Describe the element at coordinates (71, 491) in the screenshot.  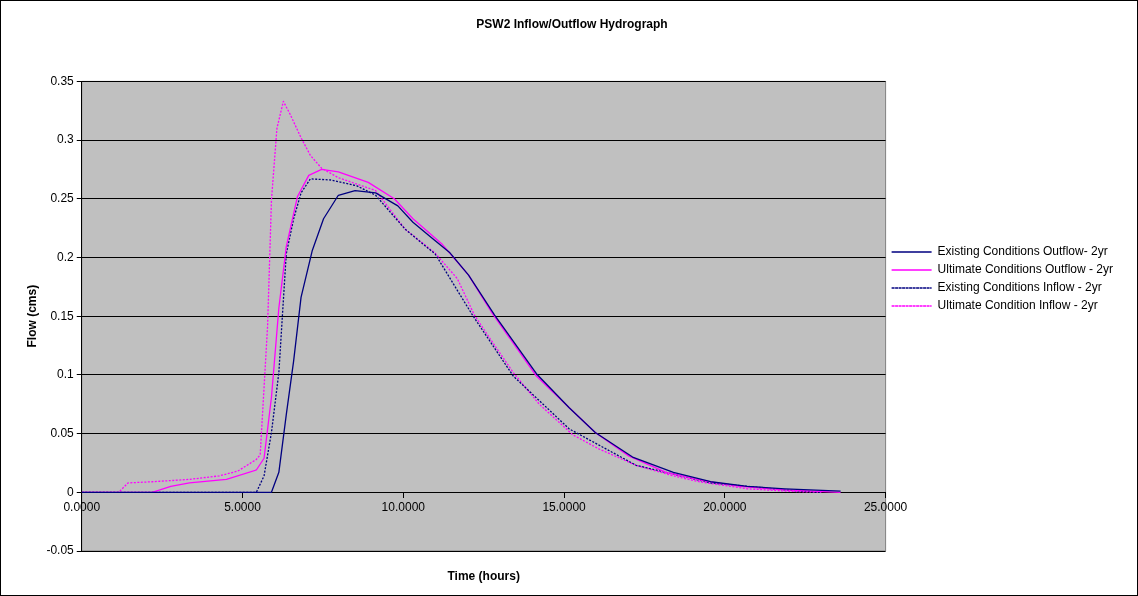
I see `y-tick-label: 0` at that location.